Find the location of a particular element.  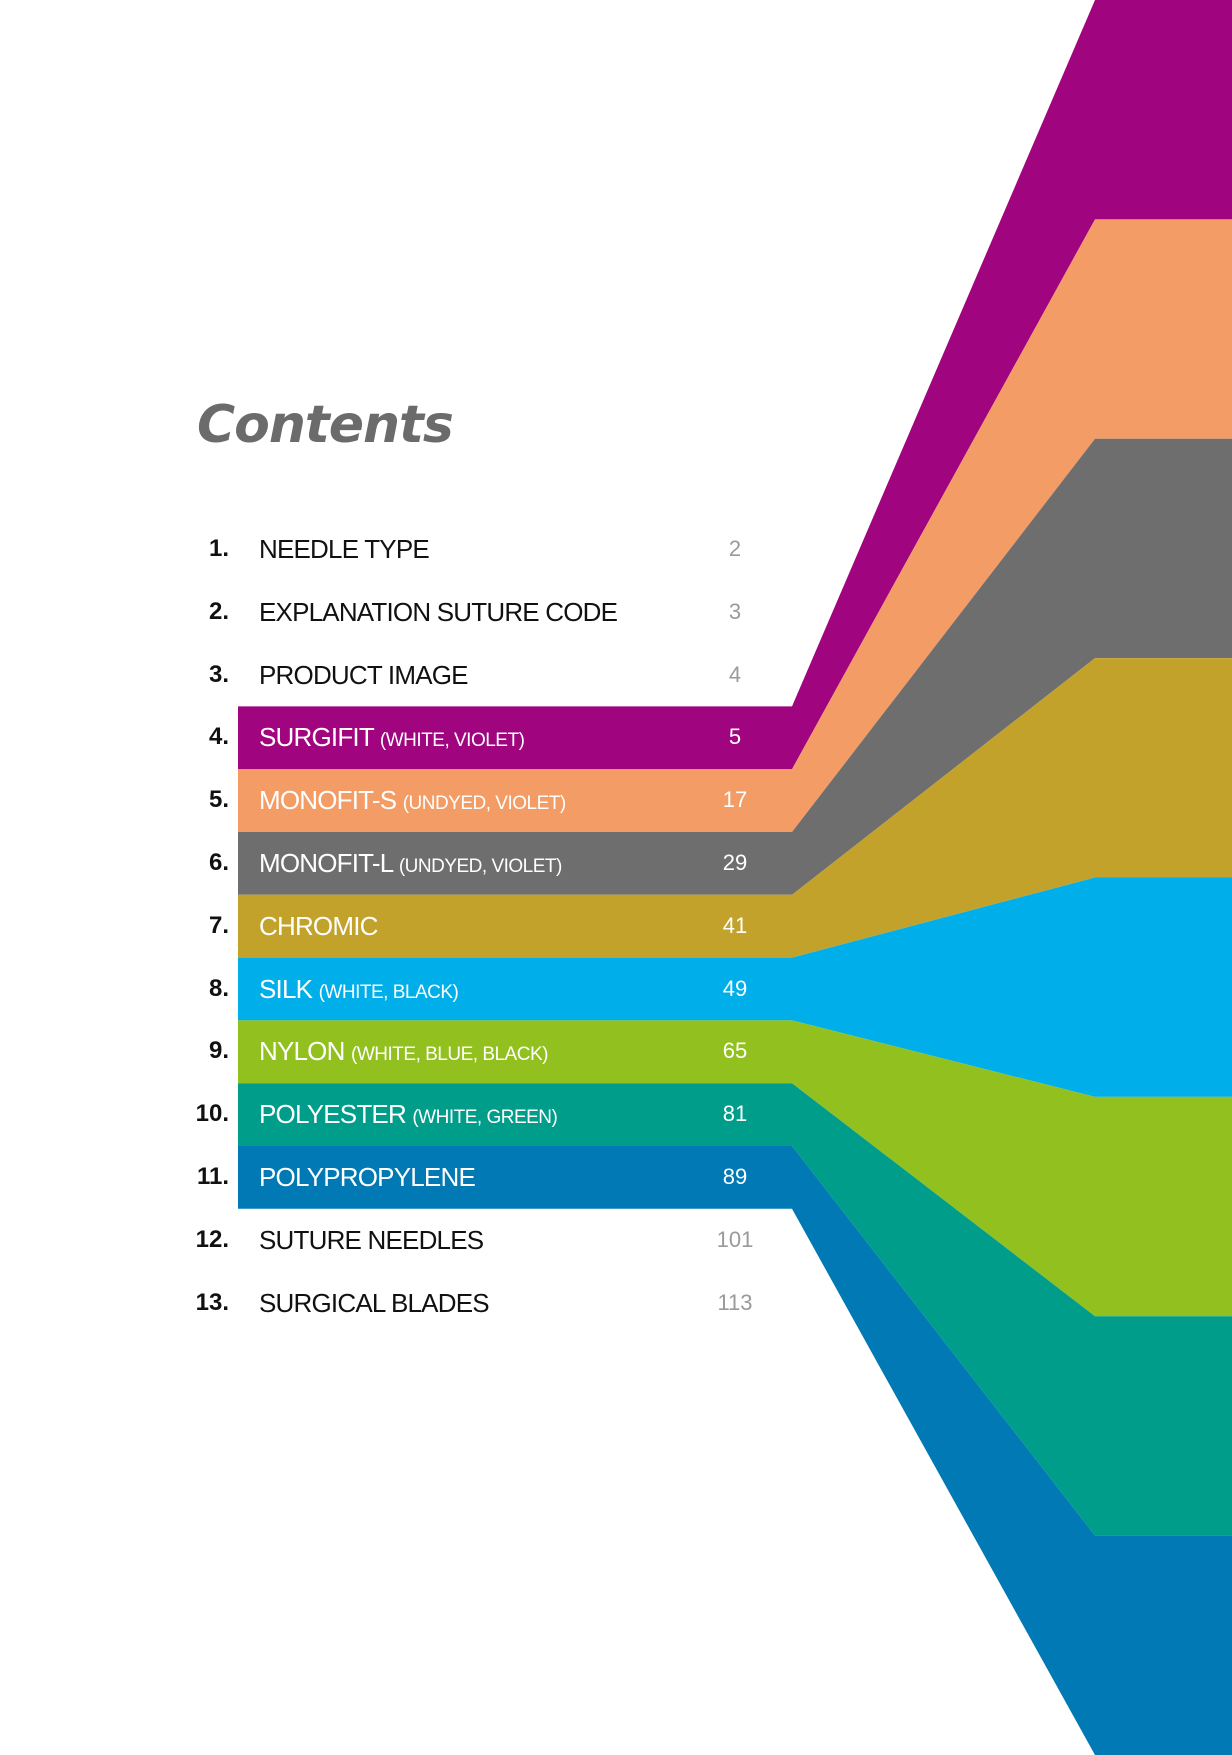

toc-item-title-wrap: MONOFIT-L (UNDYED, VIOLET) is located at coordinates (410, 863).